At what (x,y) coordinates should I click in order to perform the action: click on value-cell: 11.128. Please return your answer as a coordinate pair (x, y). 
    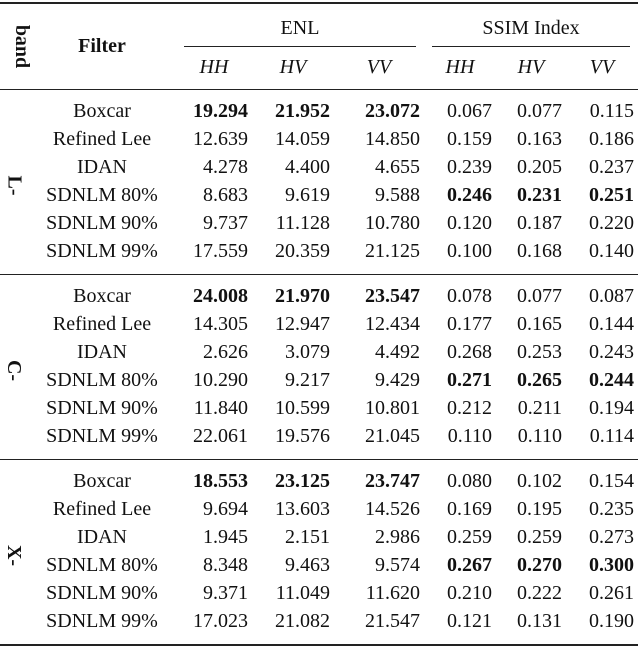
    Looking at the image, I should click on (302, 223).